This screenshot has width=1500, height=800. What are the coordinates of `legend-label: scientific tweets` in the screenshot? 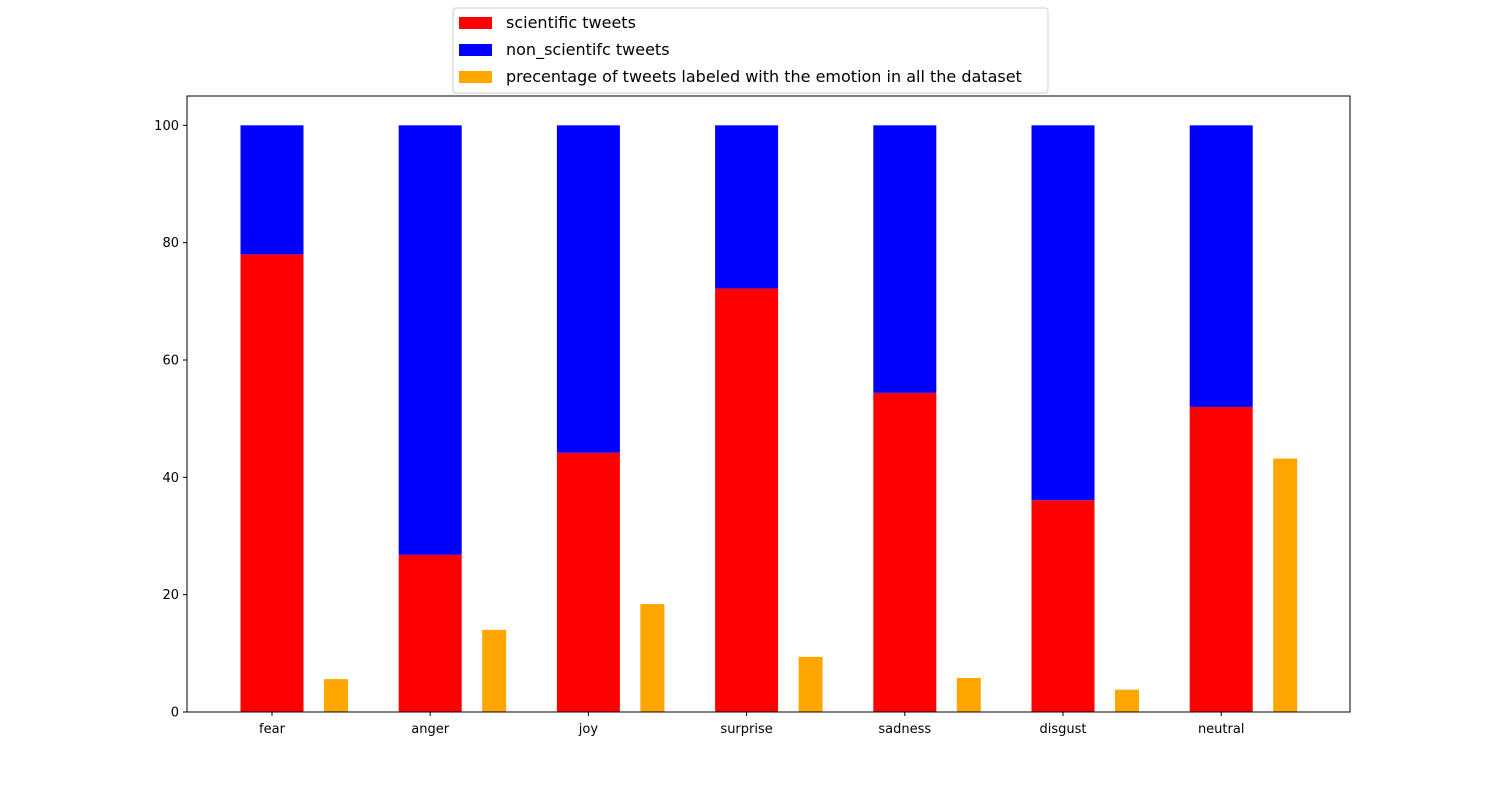 It's located at (571, 22).